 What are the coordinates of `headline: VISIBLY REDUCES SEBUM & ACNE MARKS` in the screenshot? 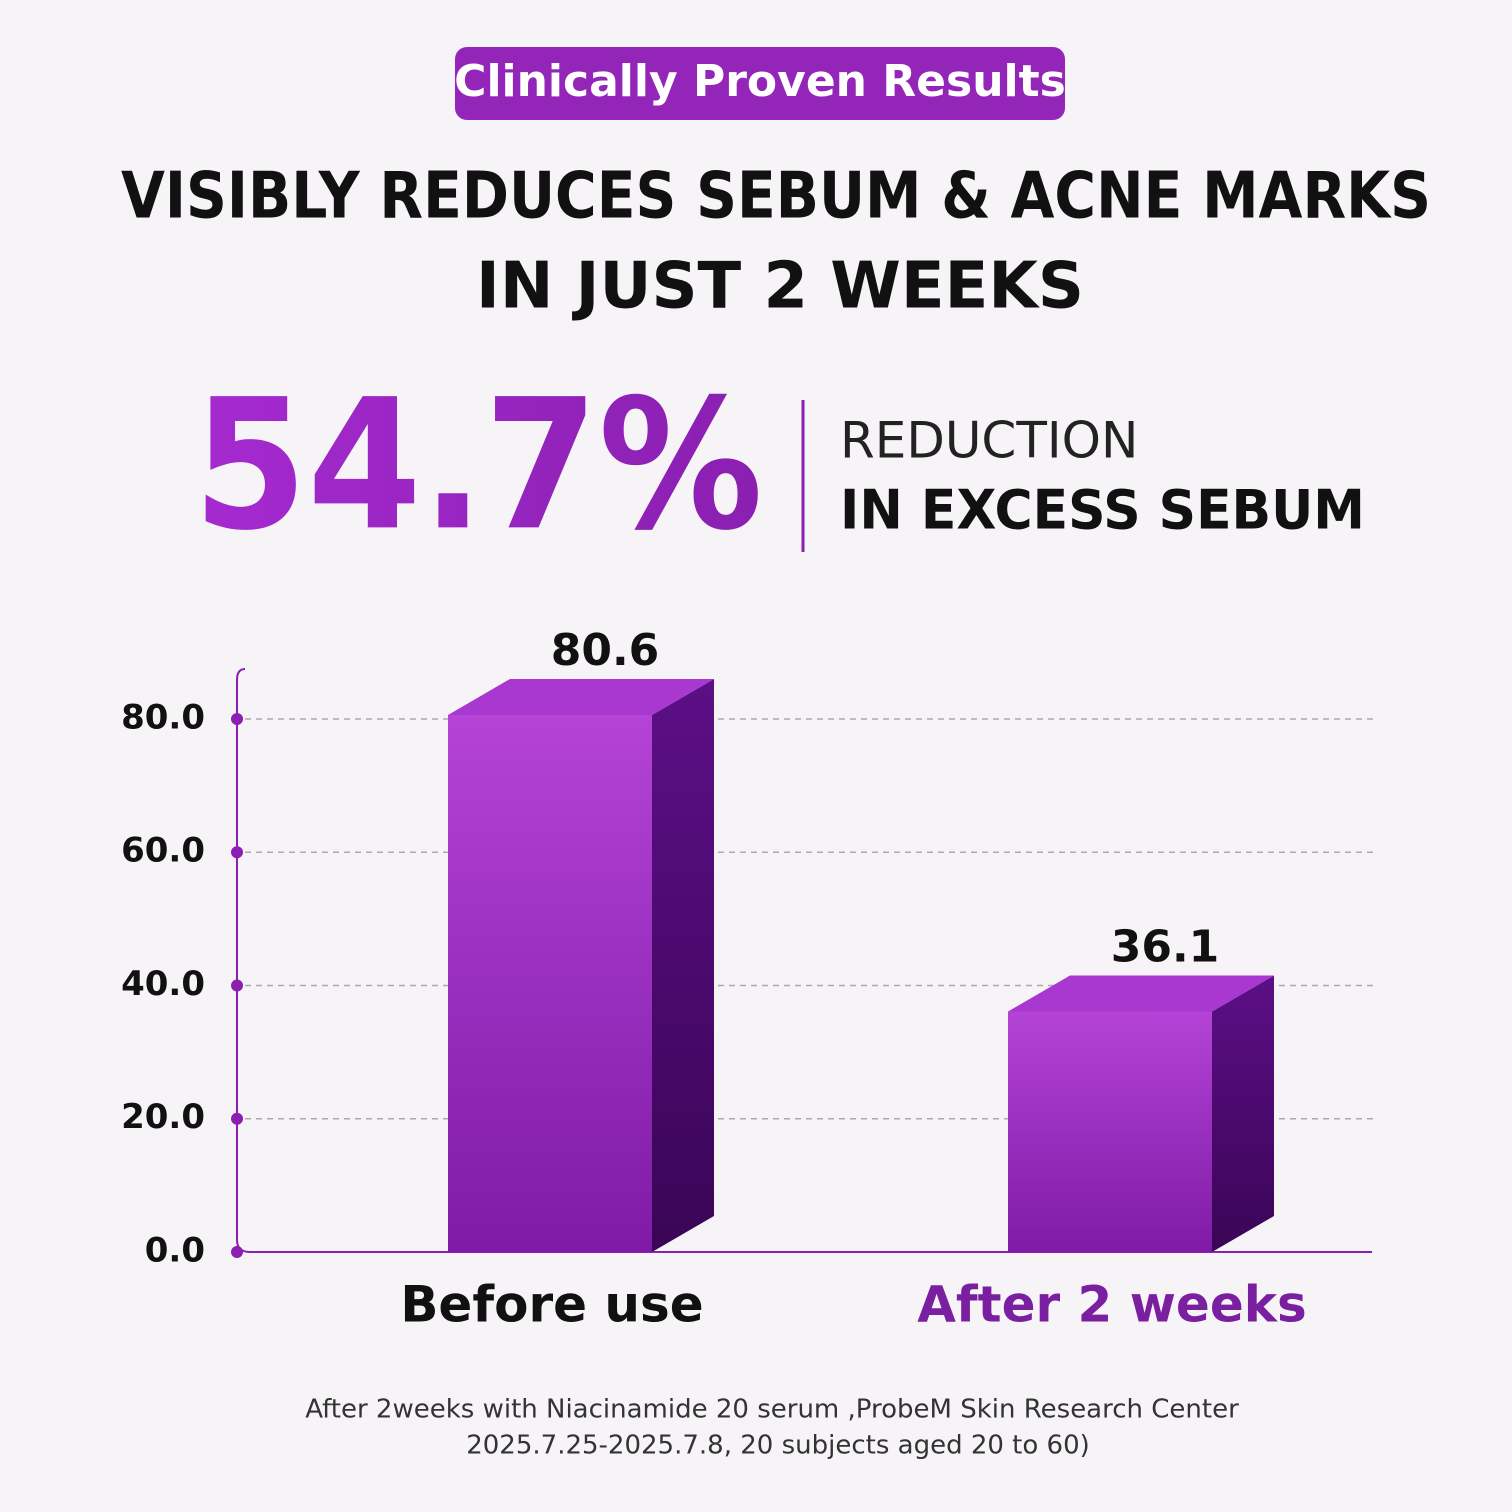 It's located at (776, 197).